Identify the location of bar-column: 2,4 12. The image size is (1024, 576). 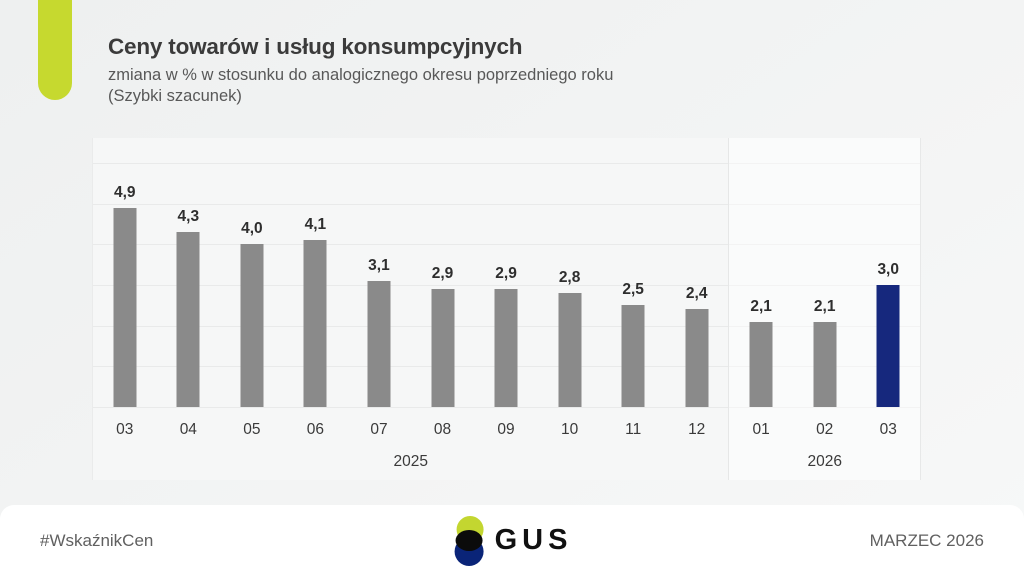
(697, 309).